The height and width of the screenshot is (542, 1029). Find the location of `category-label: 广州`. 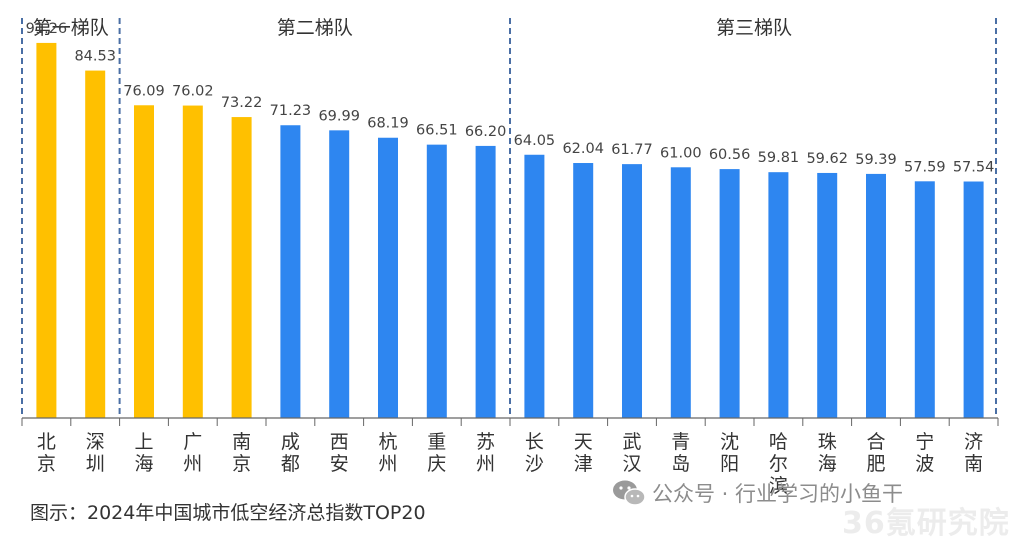

category-label: 广州 is located at coordinates (192, 453).